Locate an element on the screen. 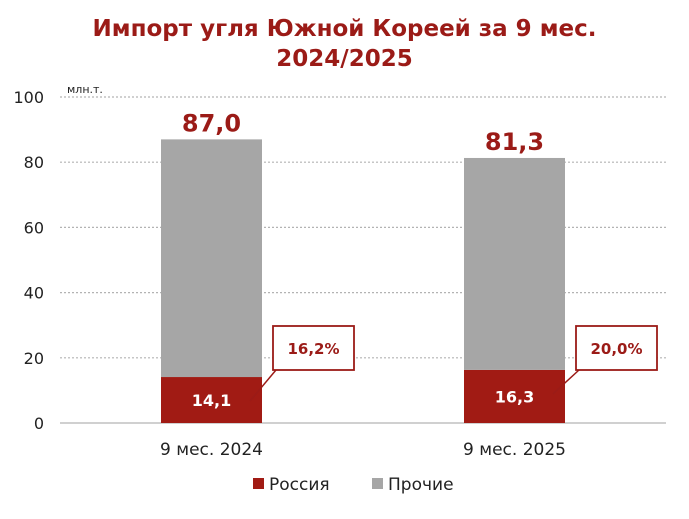 This screenshot has width=689, height=519. x-category-label: 9 мес. 2024 is located at coordinates (211, 450).